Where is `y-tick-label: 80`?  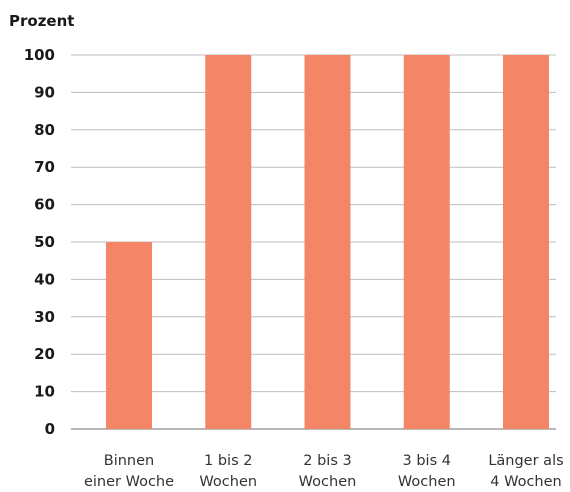
y-tick-label: 80 is located at coordinates (44, 130).